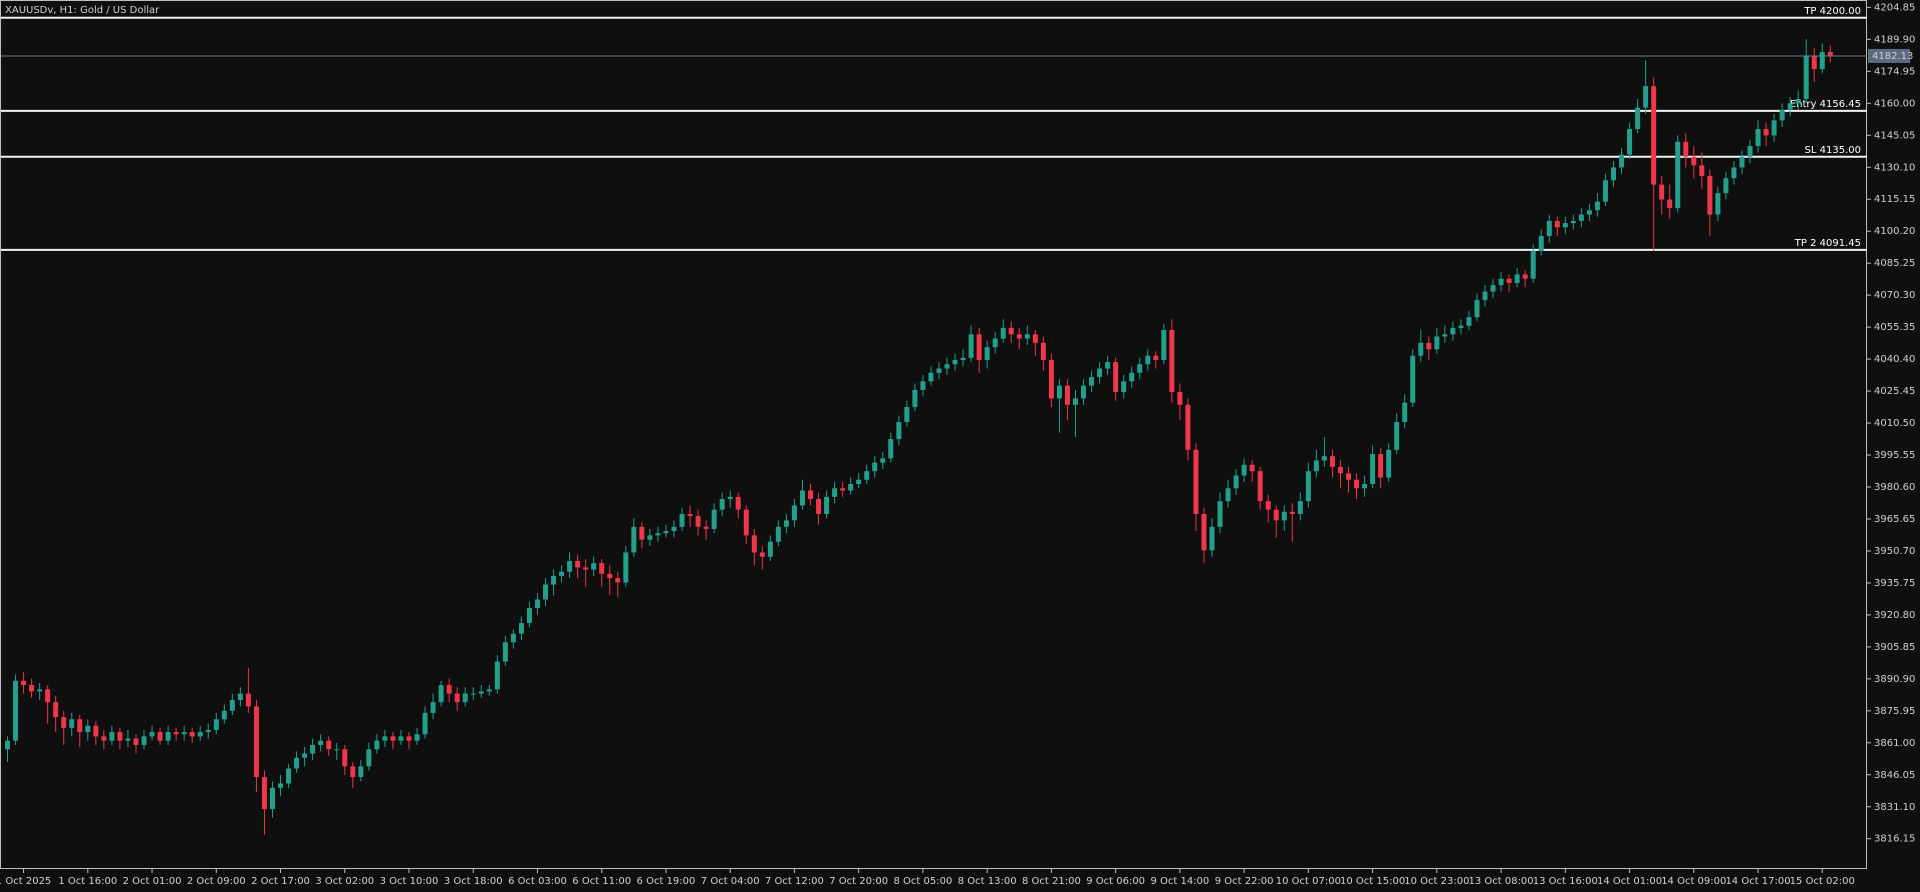 The width and height of the screenshot is (1920, 892). What do you see at coordinates (987, 881) in the screenshot?
I see `x-tick-label: 8 Oct 13:00` at bounding box center [987, 881].